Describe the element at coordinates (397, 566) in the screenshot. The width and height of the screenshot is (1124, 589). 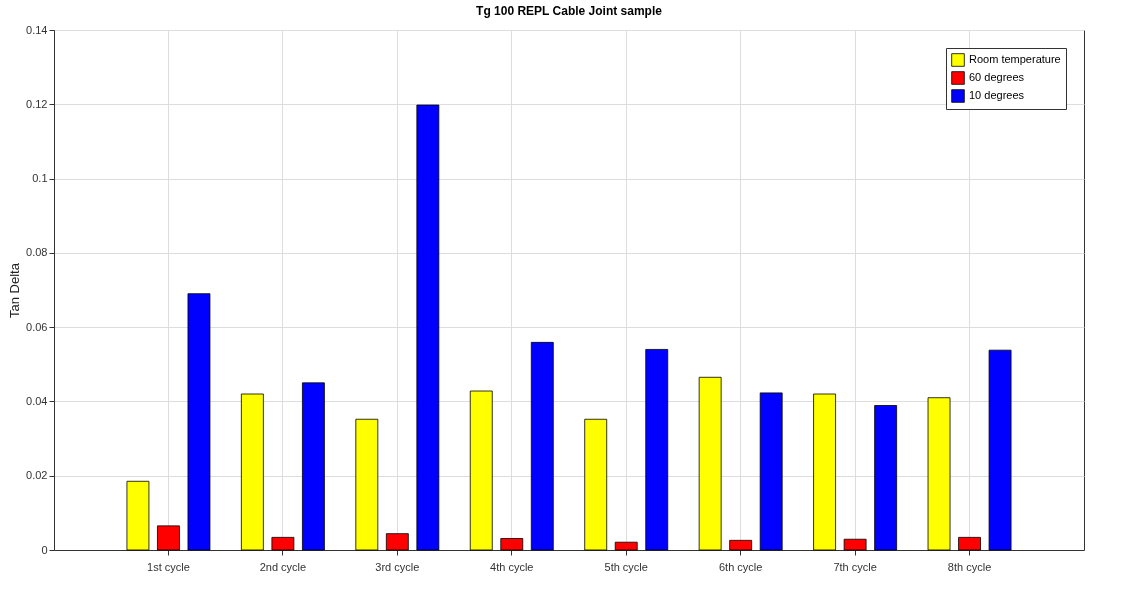
I see `x-tick-label: 3rd cycle` at that location.